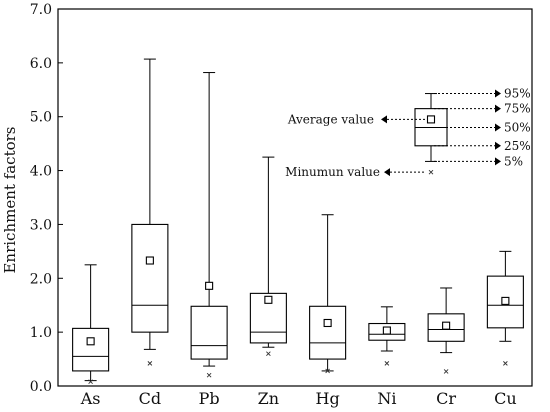 The height and width of the screenshot is (412, 550). I want to click on box-cd, so click(150, 212).